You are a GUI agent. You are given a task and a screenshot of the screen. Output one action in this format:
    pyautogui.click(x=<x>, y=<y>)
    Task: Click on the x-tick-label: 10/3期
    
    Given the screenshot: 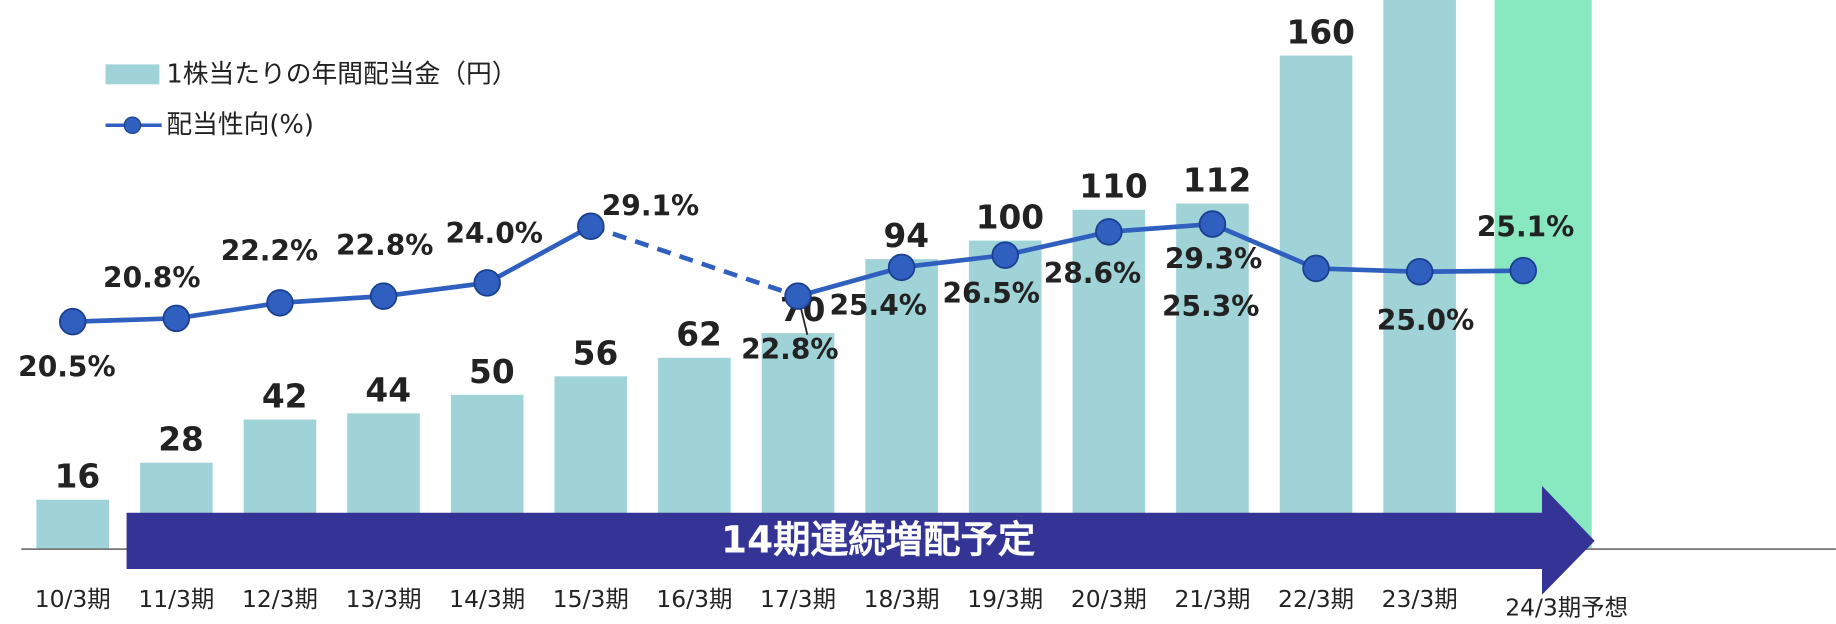 What is the action you would take?
    pyautogui.click(x=73, y=599)
    